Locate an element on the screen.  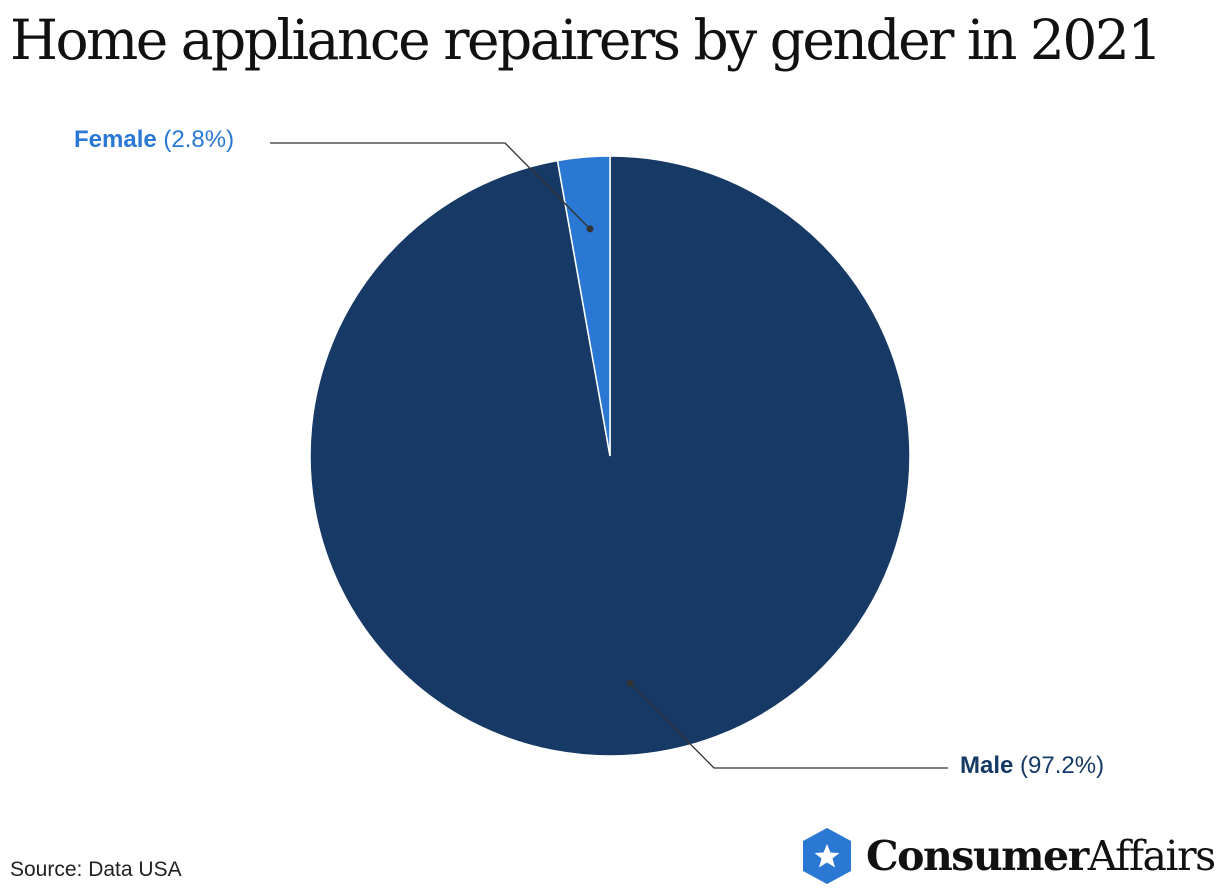
leader-dot-male is located at coordinates (630, 683).